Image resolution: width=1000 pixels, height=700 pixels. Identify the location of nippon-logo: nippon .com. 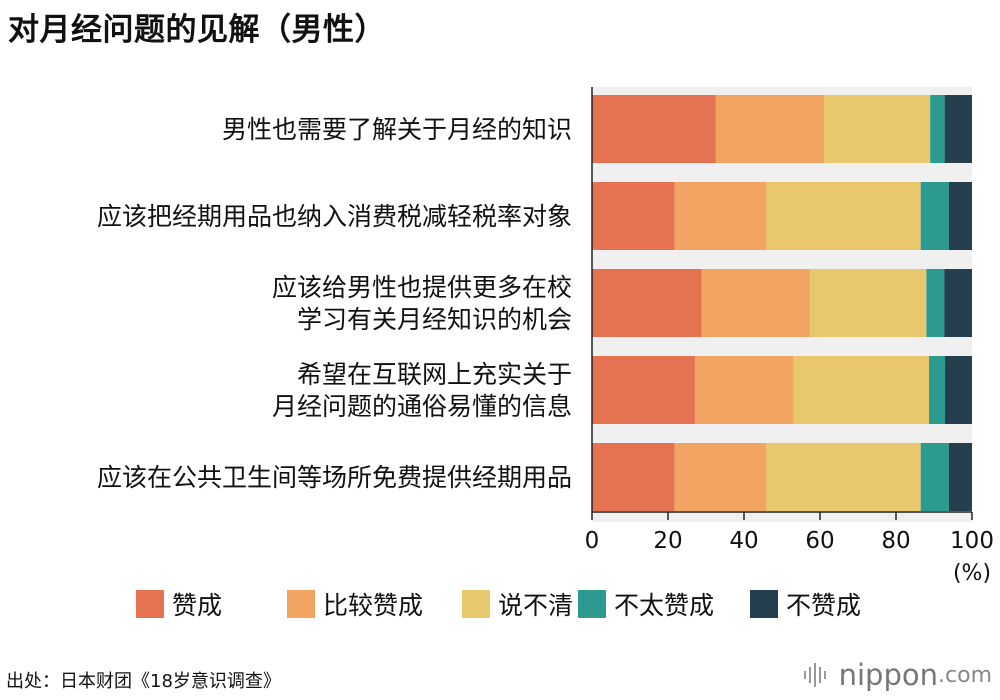
(897, 675).